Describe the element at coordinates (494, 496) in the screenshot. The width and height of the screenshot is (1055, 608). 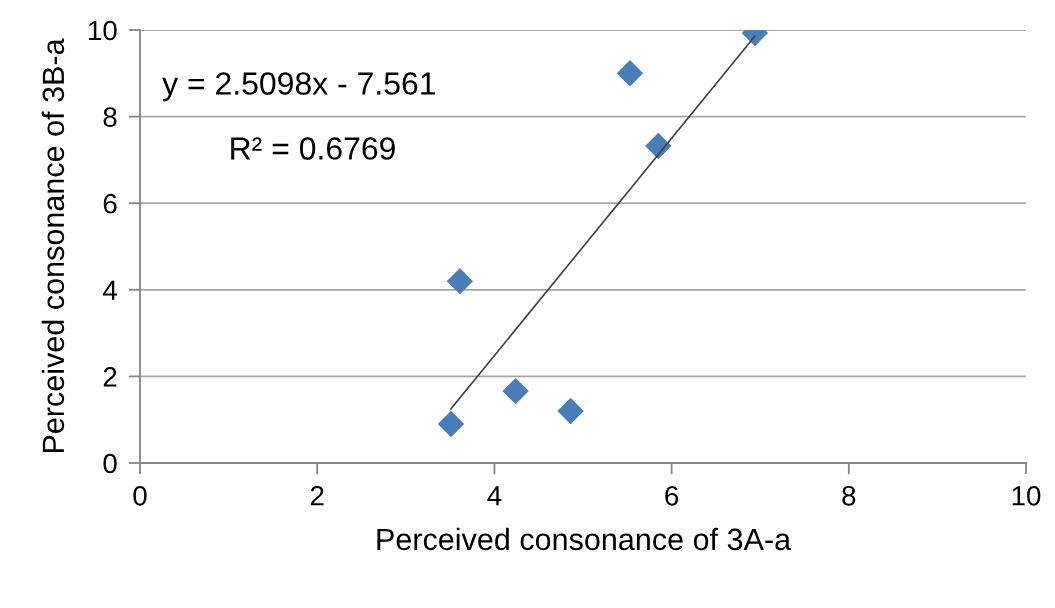
I see `x-tick-label: 4` at that location.